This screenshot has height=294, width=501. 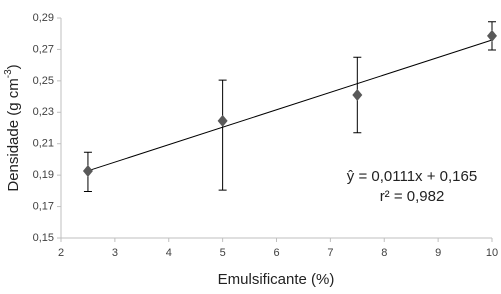 What do you see at coordinates (13, 66) in the screenshot?
I see `y-label-end: )` at bounding box center [13, 66].